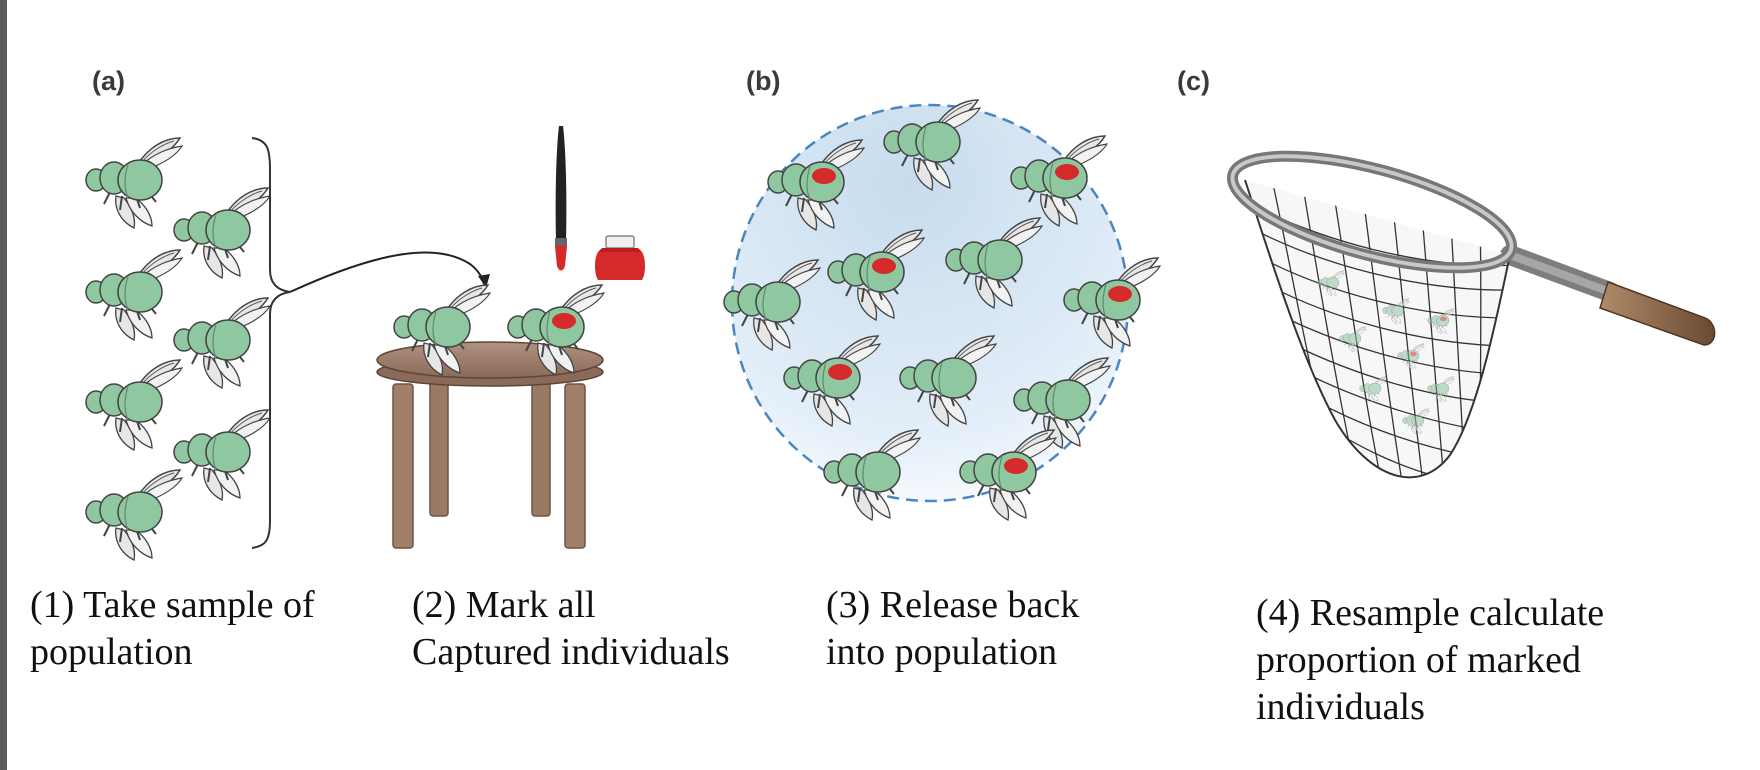 The height and width of the screenshot is (770, 1760). What do you see at coordinates (571, 652) in the screenshot?
I see `caption-step-2-line-2: Captured individuals` at bounding box center [571, 652].